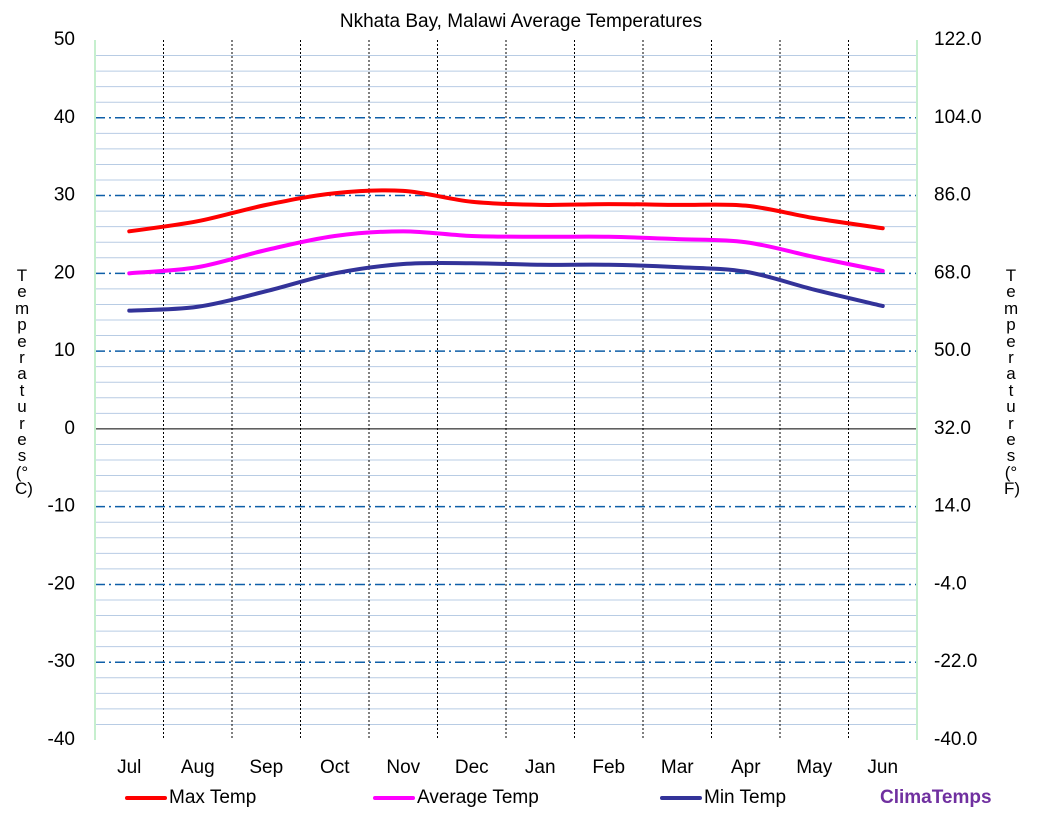 The width and height of the screenshot is (1037, 821). What do you see at coordinates (64, 117) in the screenshot?
I see `y-tick-label: 40` at bounding box center [64, 117].